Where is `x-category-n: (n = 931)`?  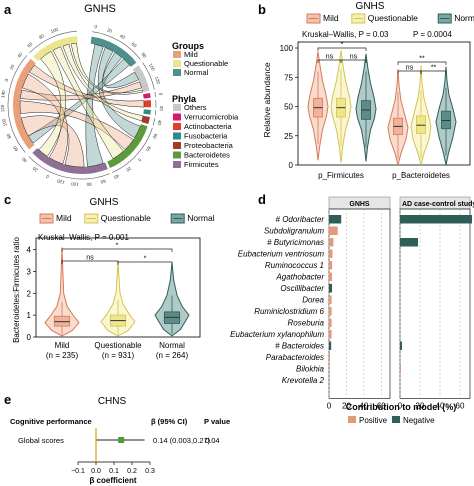 x-category-n: (n = 931) is located at coordinates (118, 355).